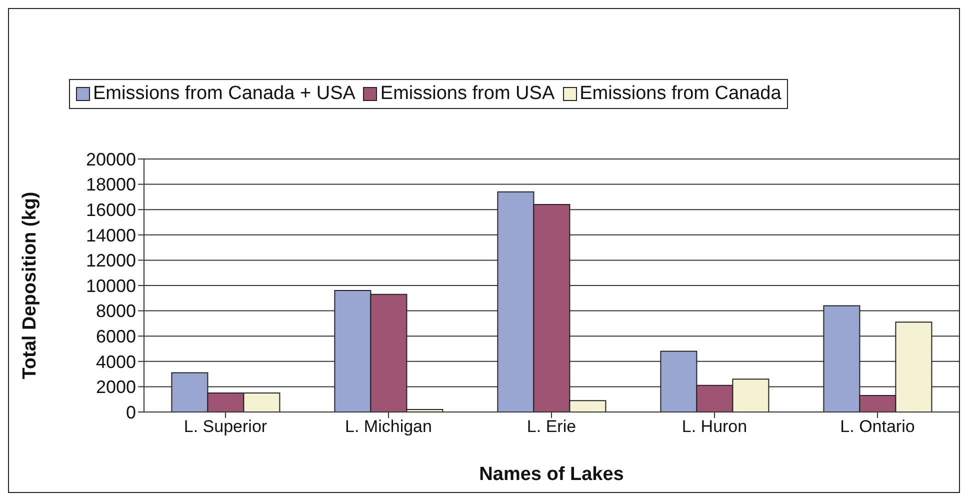  Describe the element at coordinates (551, 426) in the screenshot. I see `x-tick-label: L. Erie` at that location.